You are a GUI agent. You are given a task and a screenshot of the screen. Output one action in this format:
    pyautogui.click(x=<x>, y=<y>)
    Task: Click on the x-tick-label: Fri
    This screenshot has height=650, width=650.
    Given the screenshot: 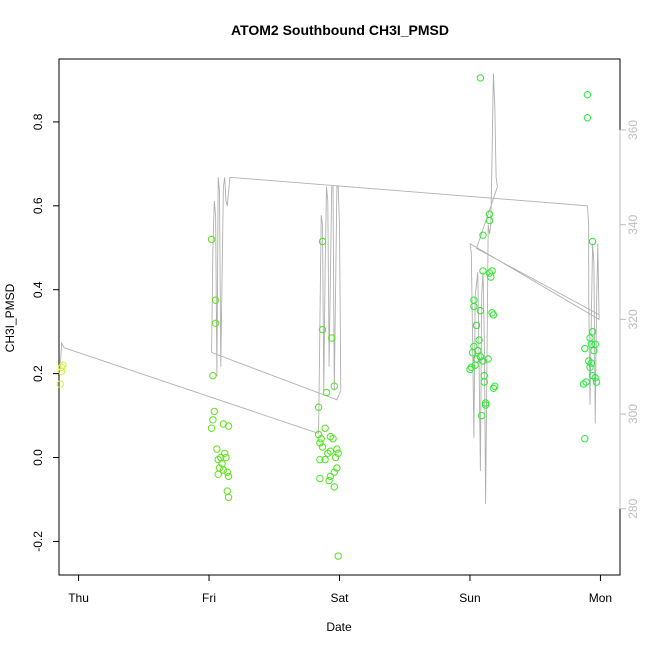 What is the action you would take?
    pyautogui.click(x=209, y=598)
    